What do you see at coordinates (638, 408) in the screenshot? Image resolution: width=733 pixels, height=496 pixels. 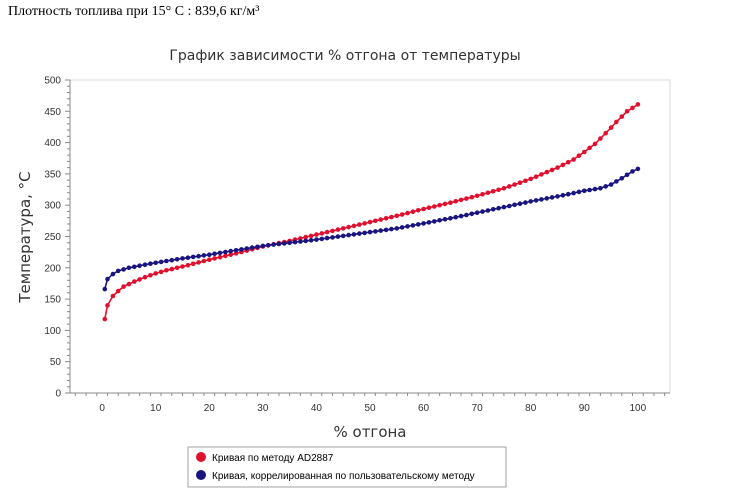 I see `x-tick-label: 100` at bounding box center [638, 408].